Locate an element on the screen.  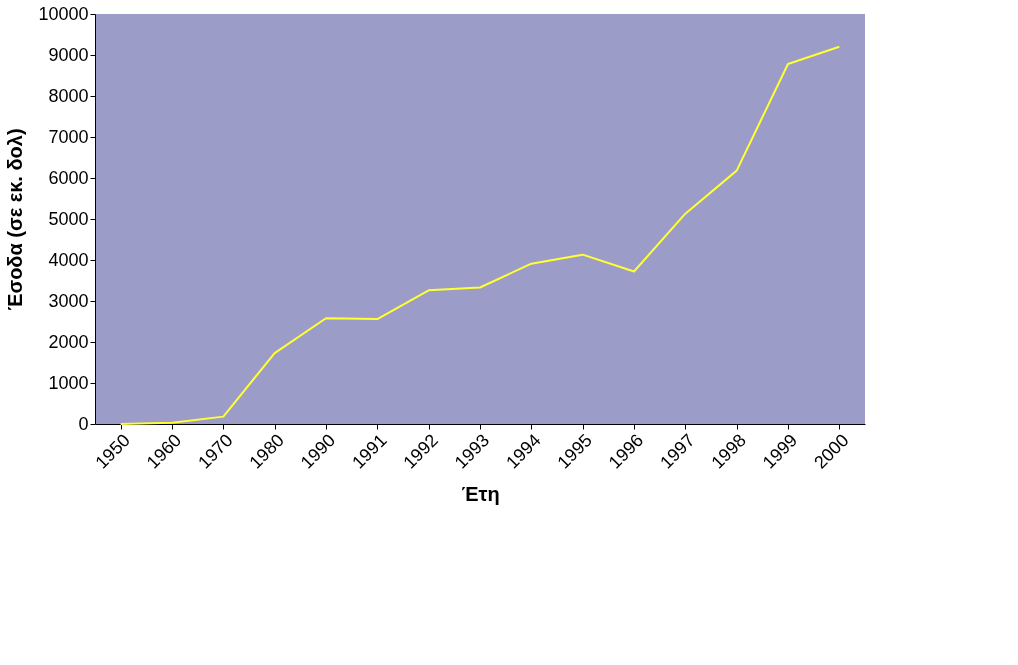
y-axis-title: Έσοδα (σε εκ. δολ) is located at coordinates (15, 219).